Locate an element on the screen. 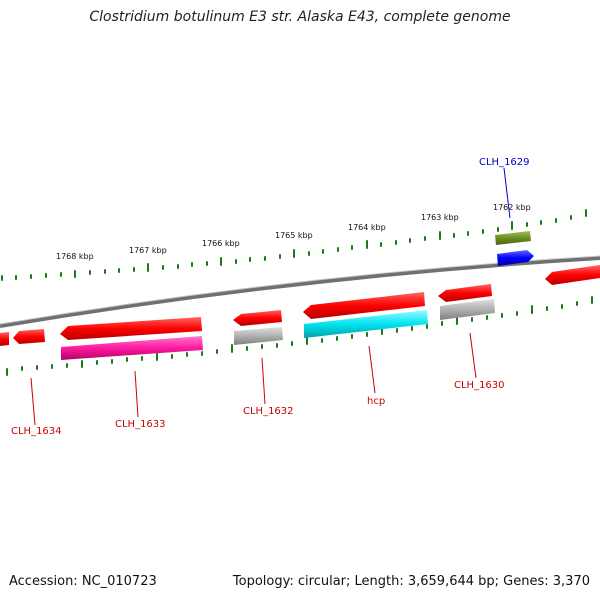 The image size is (600, 600). gene-arrow-clh1632-lower is located at coordinates (258, 336).